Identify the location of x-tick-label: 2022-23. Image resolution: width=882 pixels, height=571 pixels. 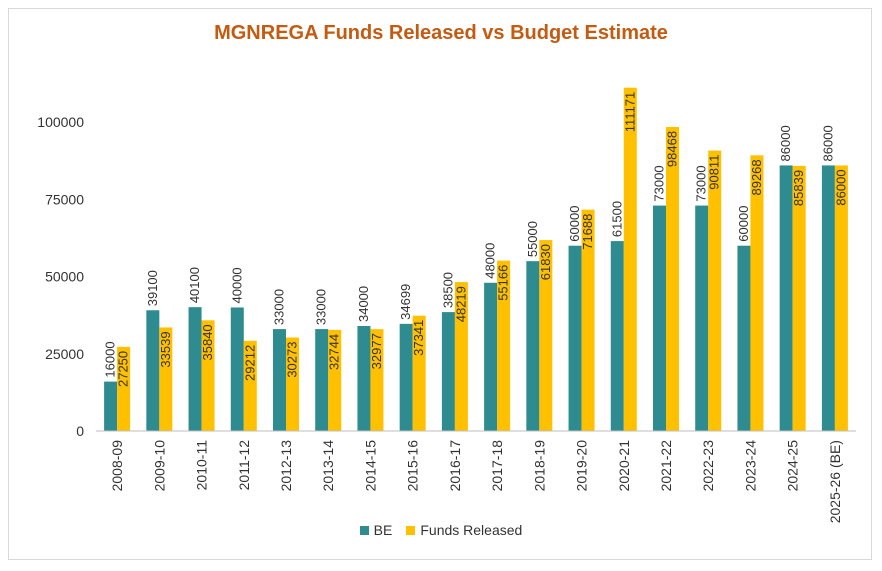
(708, 466).